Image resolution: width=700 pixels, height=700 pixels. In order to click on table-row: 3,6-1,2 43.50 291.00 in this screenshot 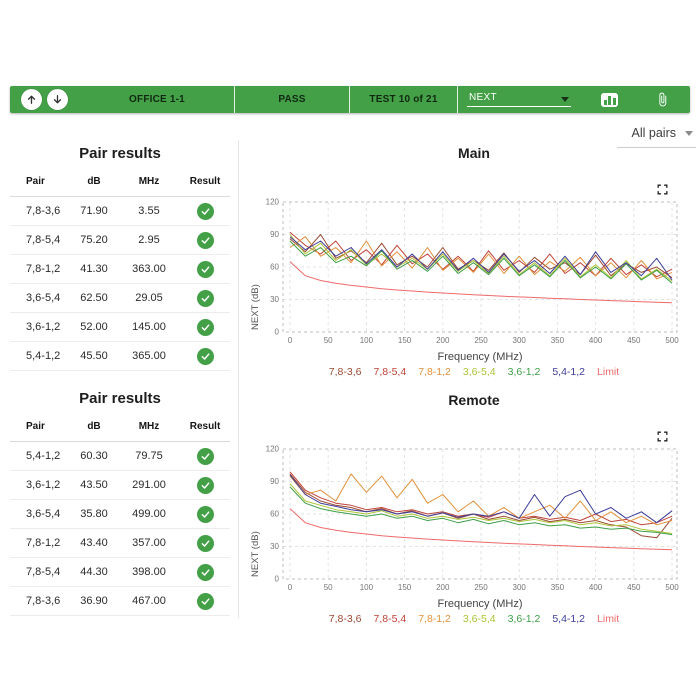, I will do `click(120, 485)`.